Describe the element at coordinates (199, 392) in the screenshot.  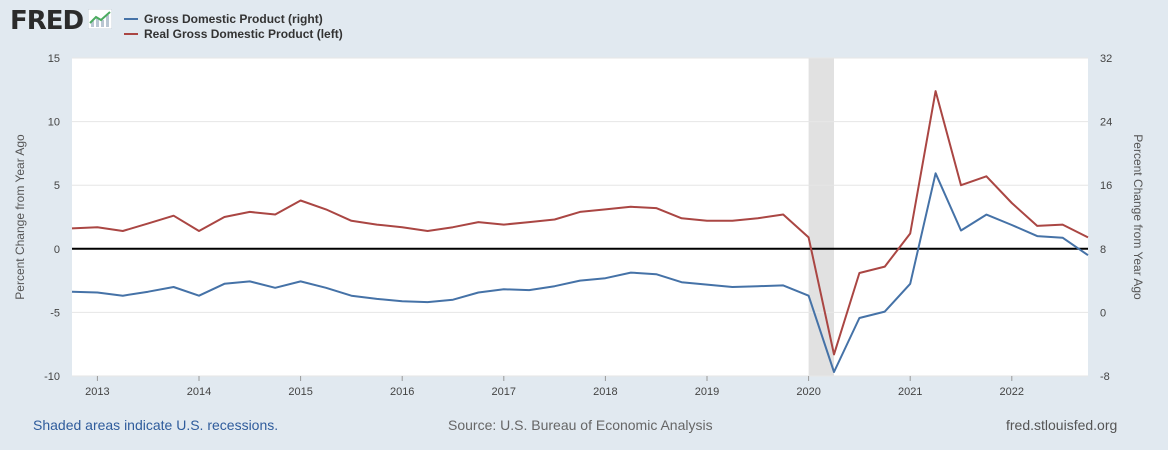
I see `x-tick-label: 2014` at that location.